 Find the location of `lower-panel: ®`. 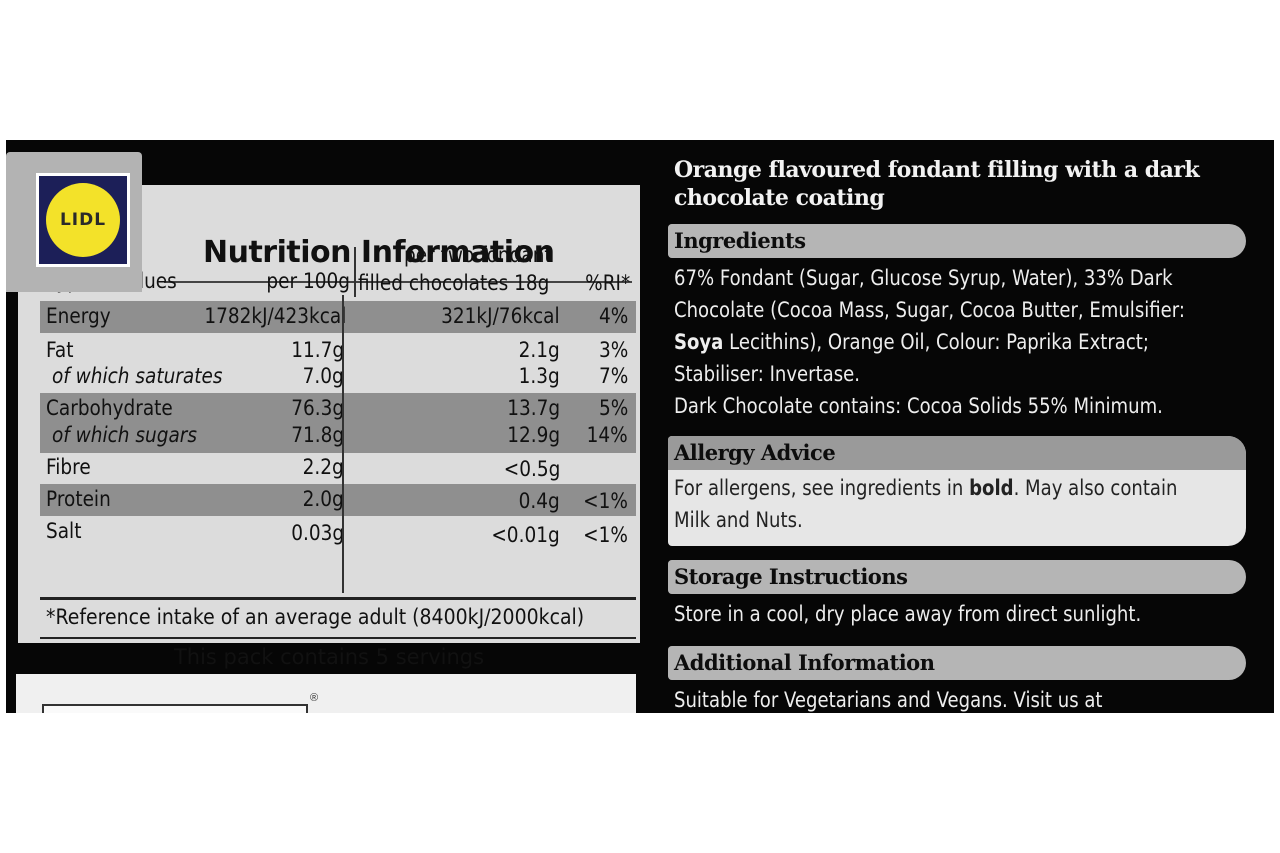

lower-panel: ® is located at coordinates (326, 693).